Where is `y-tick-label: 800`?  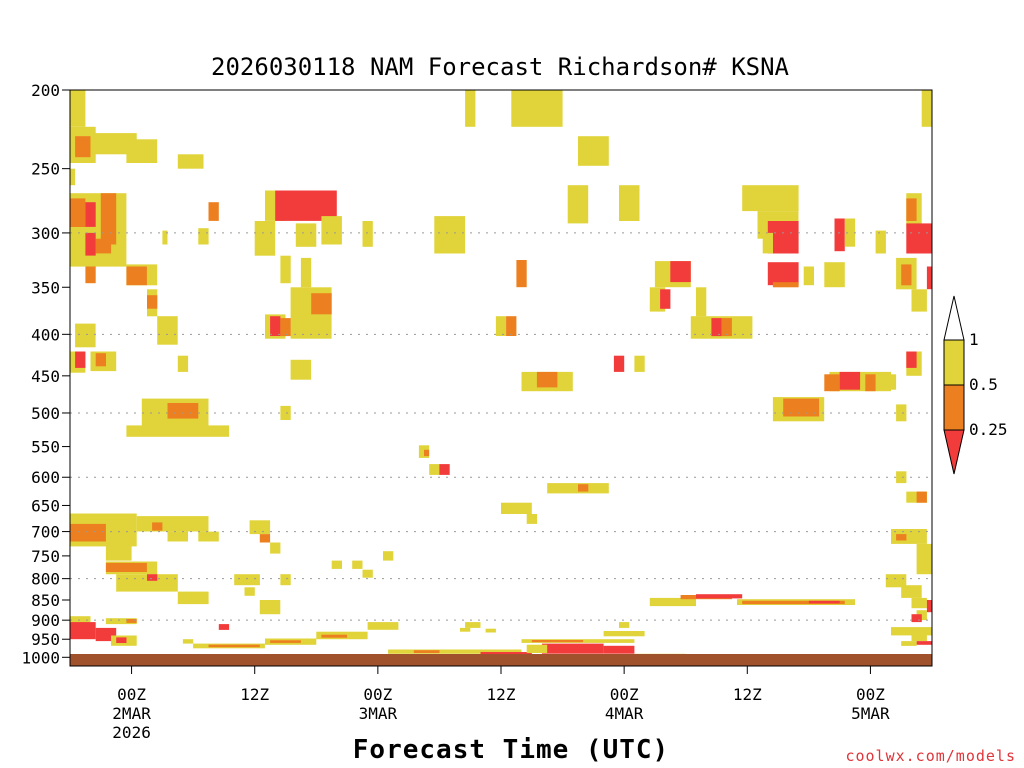 y-tick-label: 800 is located at coordinates (45, 579).